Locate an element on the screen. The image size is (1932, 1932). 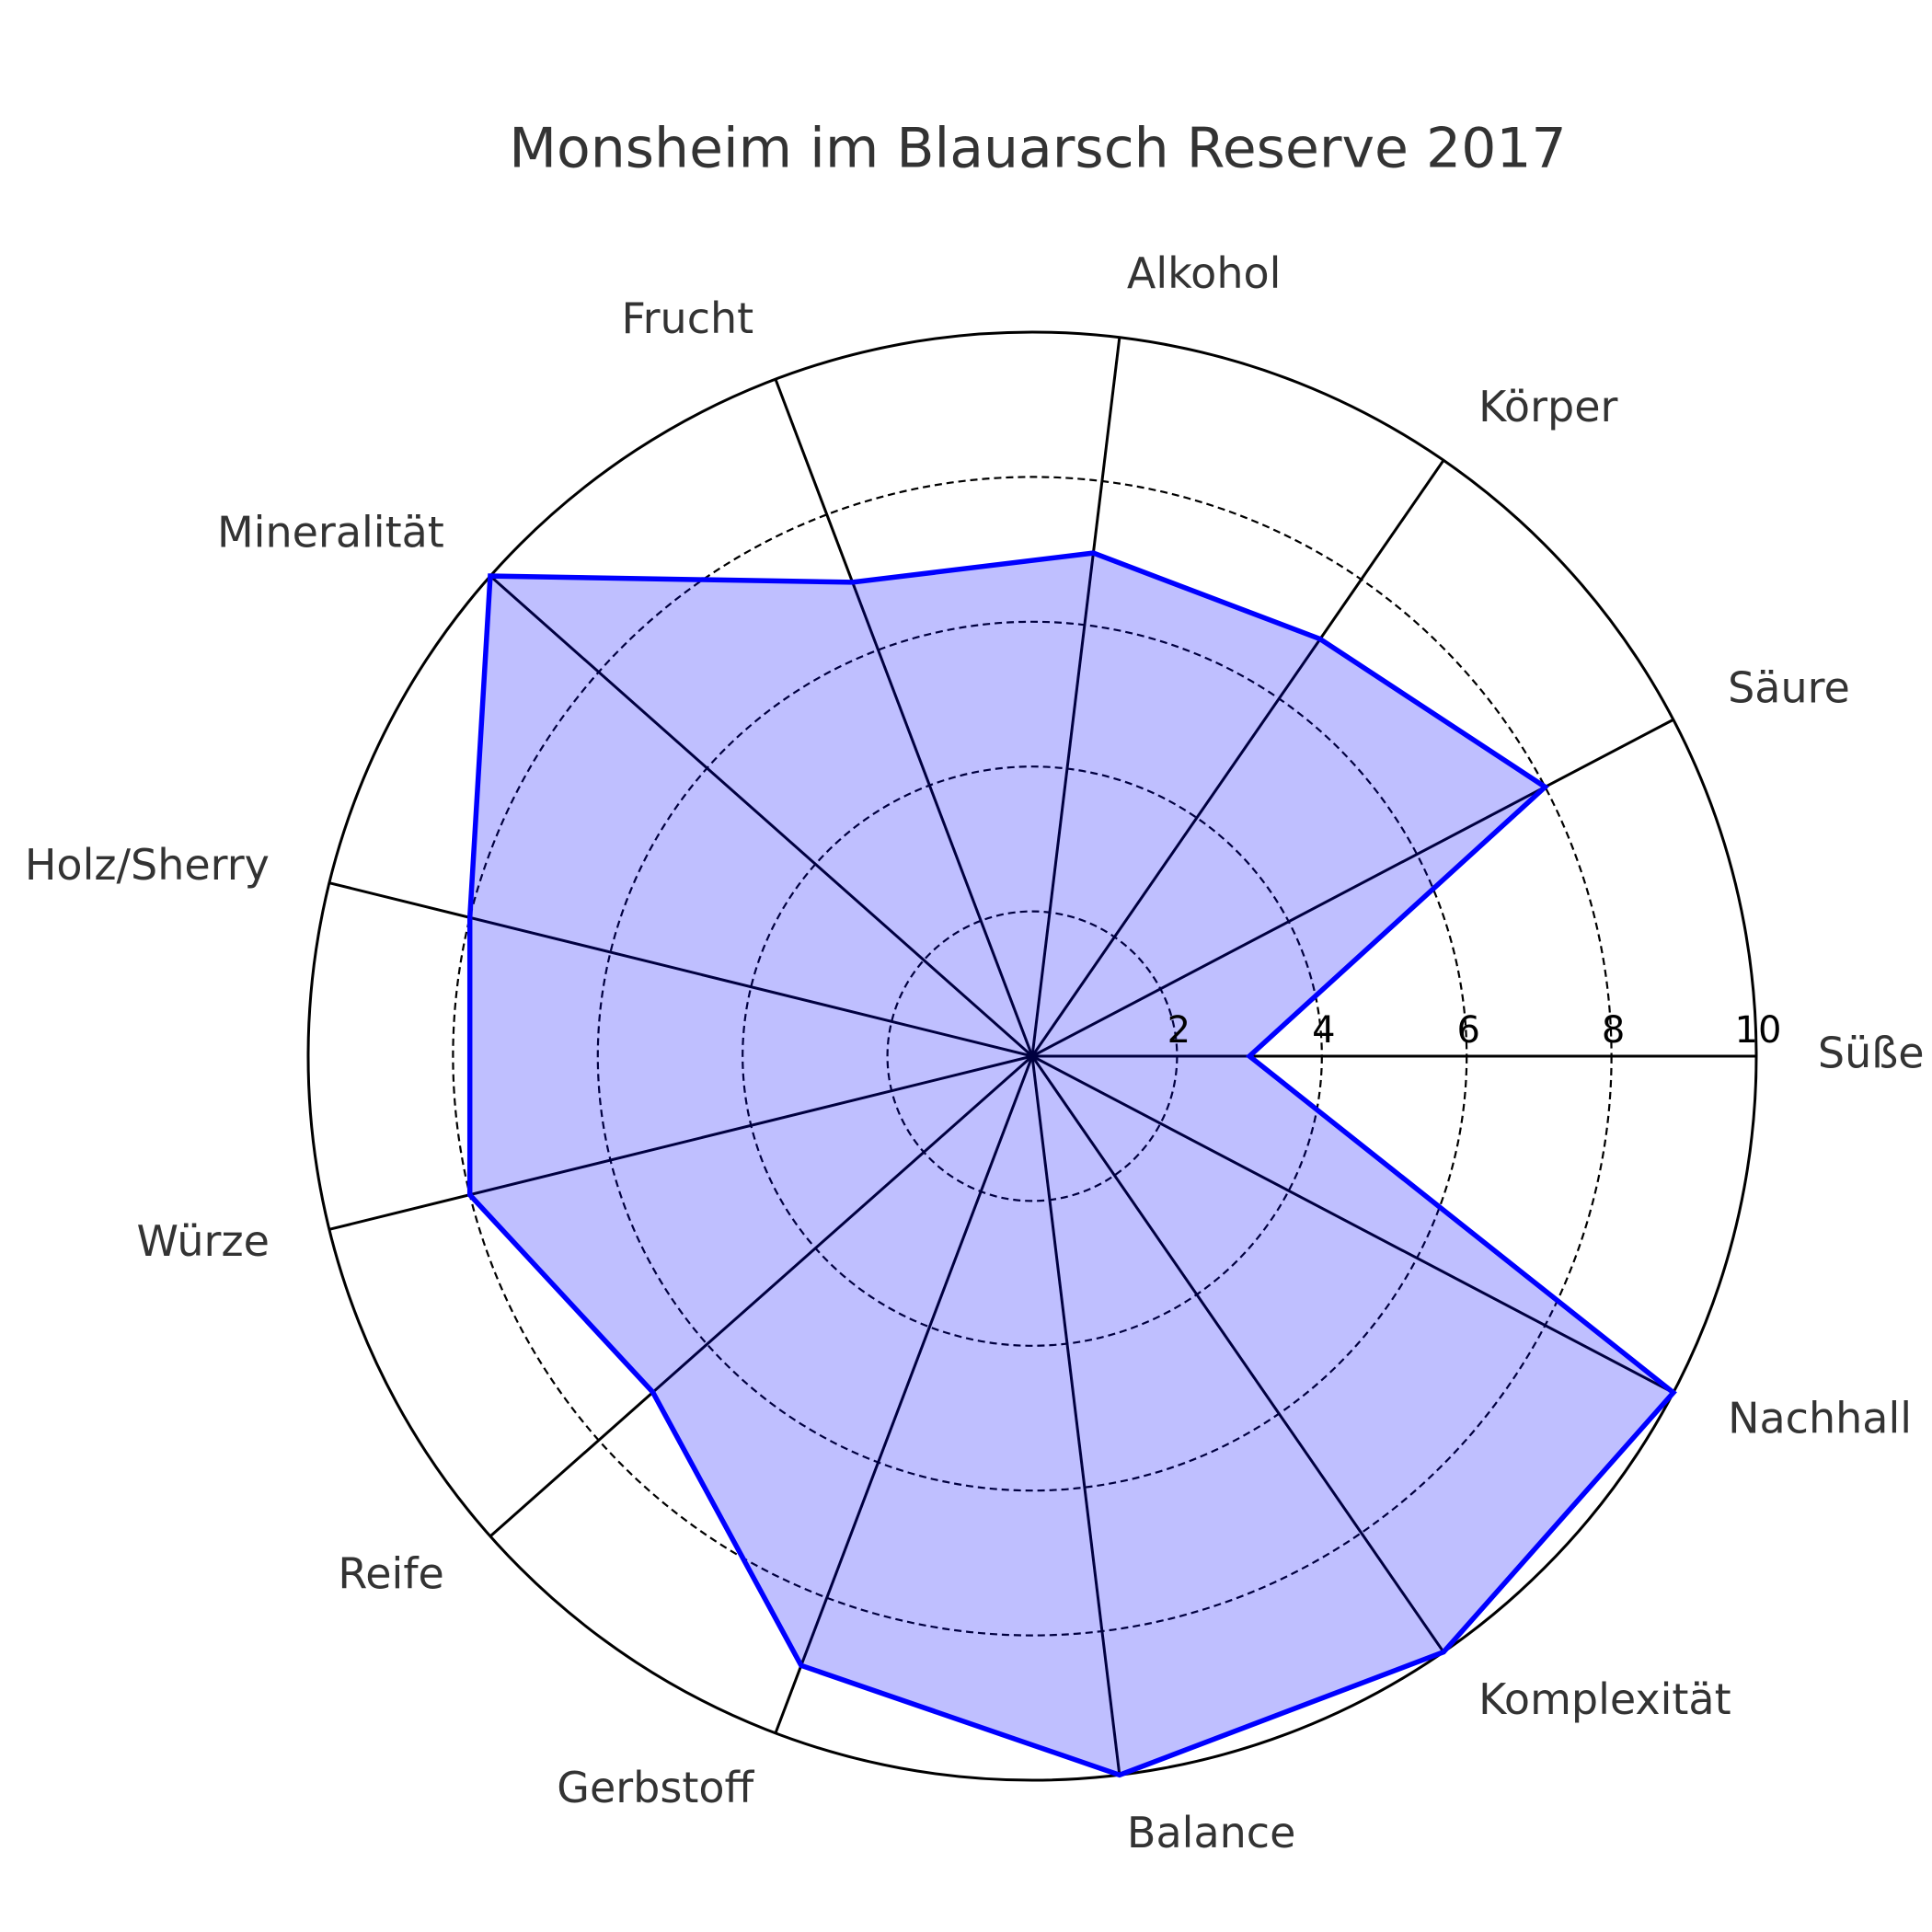
category-label: Säure is located at coordinates (1789, 688).